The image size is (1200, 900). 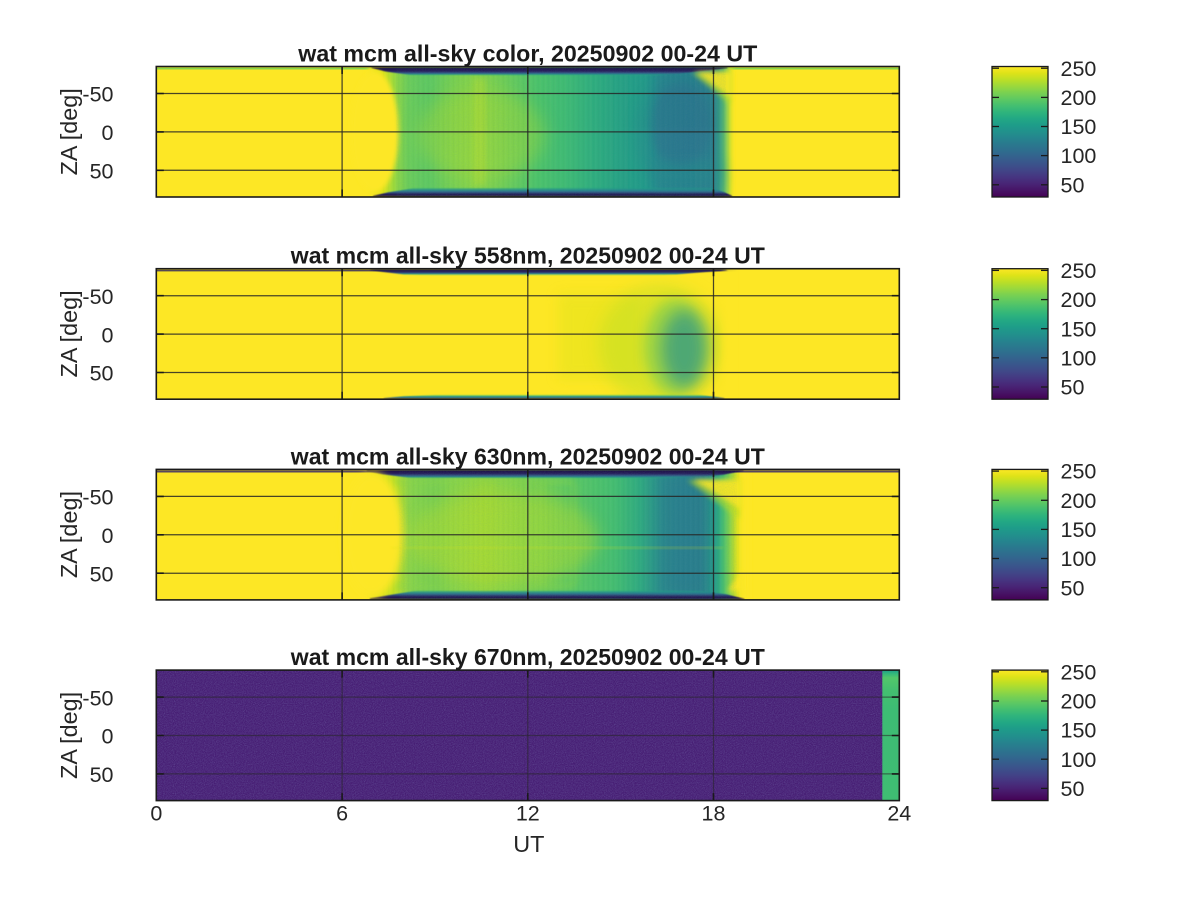 I want to click on svg-text: UT, so click(x=528, y=844).